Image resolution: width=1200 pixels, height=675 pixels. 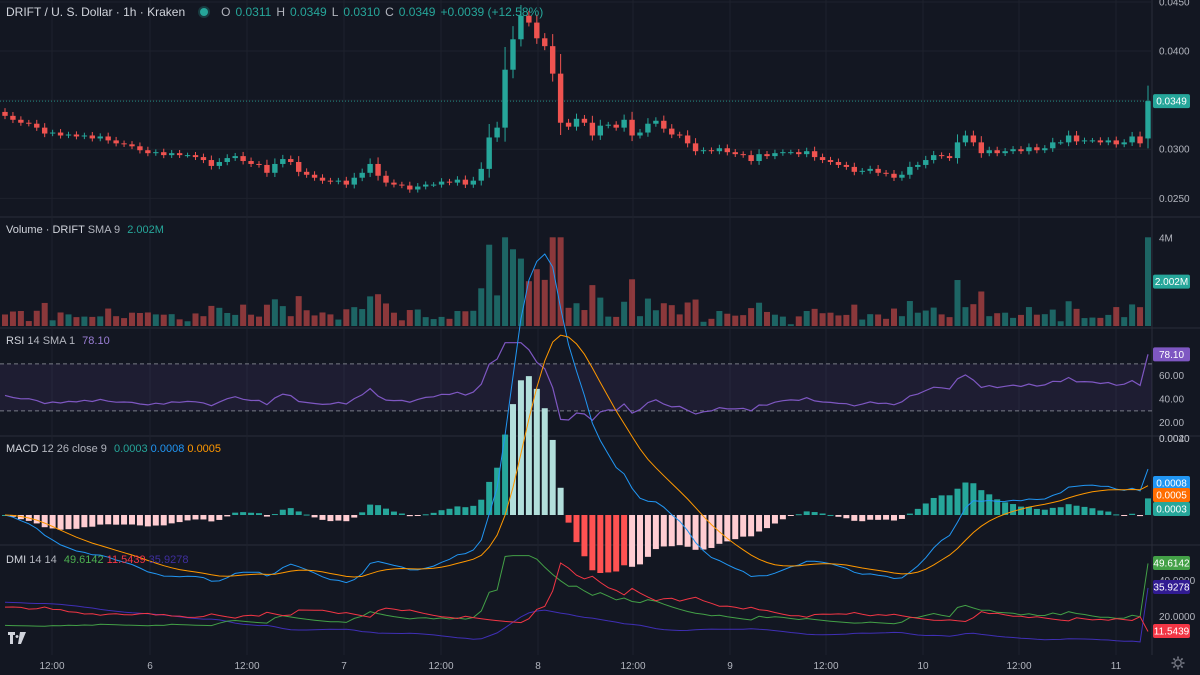 I want to click on rsi-tick-label: 60.00, so click(x=1171, y=376).